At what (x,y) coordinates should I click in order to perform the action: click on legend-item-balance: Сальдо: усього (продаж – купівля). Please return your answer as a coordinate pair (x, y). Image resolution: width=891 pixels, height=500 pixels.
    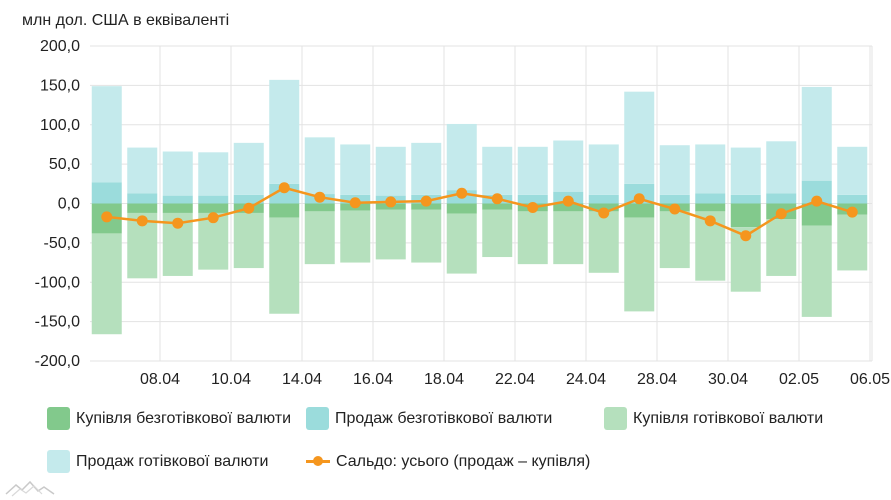
    Looking at the image, I should click on (448, 461).